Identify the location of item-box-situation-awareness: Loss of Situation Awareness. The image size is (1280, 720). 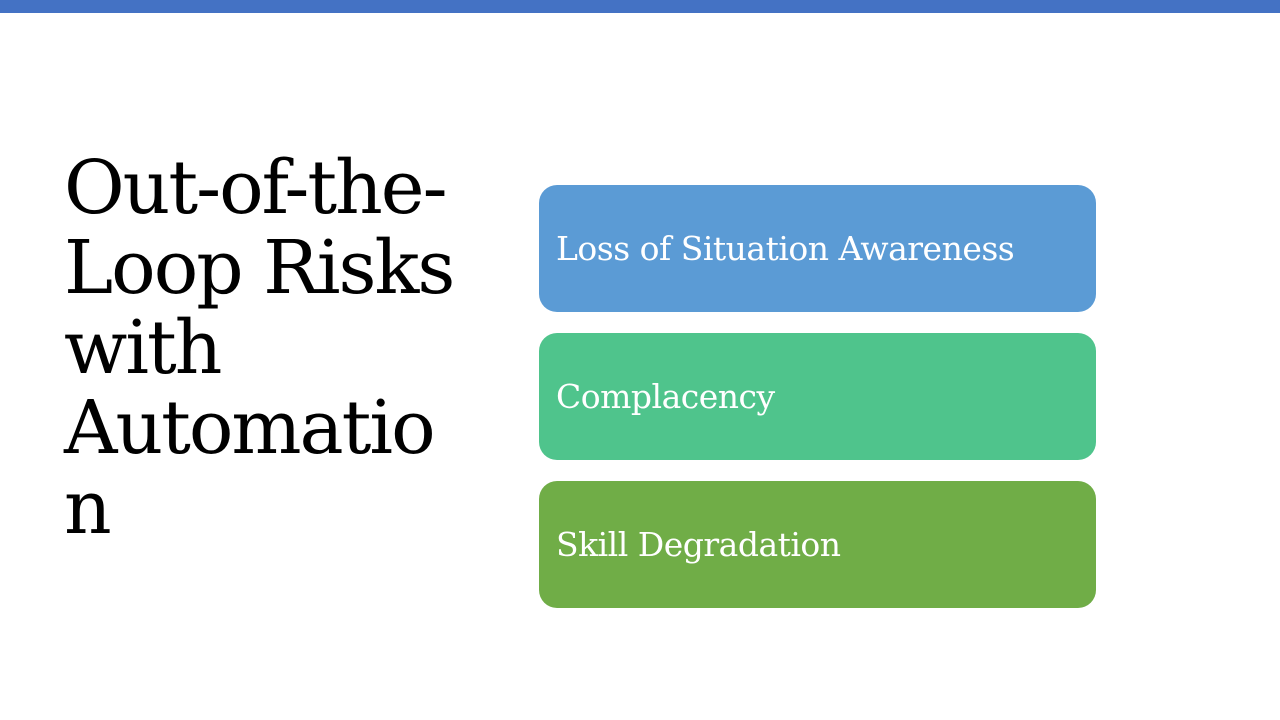
(817, 248).